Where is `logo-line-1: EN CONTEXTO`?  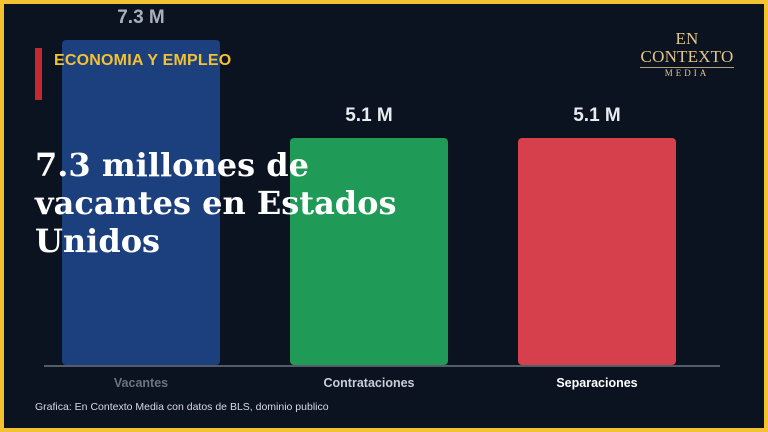 logo-line-1: EN CONTEXTO is located at coordinates (687, 47).